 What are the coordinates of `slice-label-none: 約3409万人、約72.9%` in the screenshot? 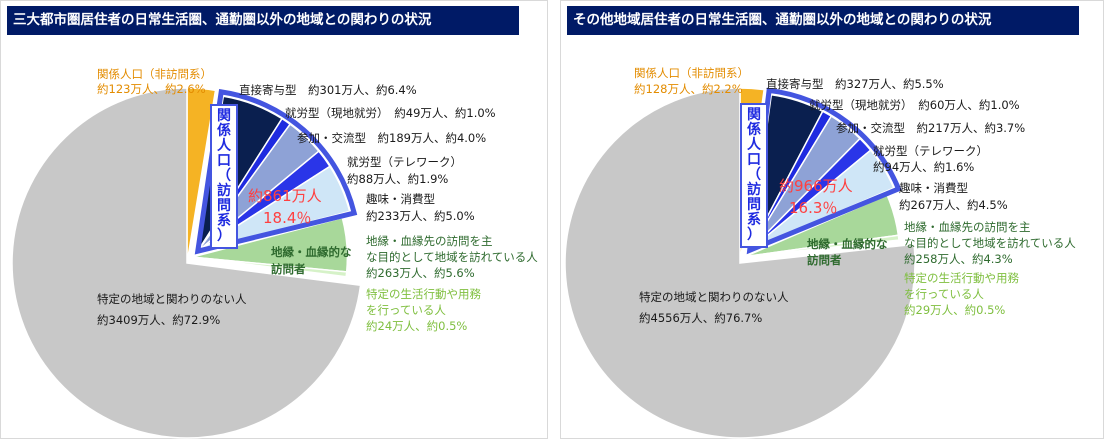 It's located at (158, 320).